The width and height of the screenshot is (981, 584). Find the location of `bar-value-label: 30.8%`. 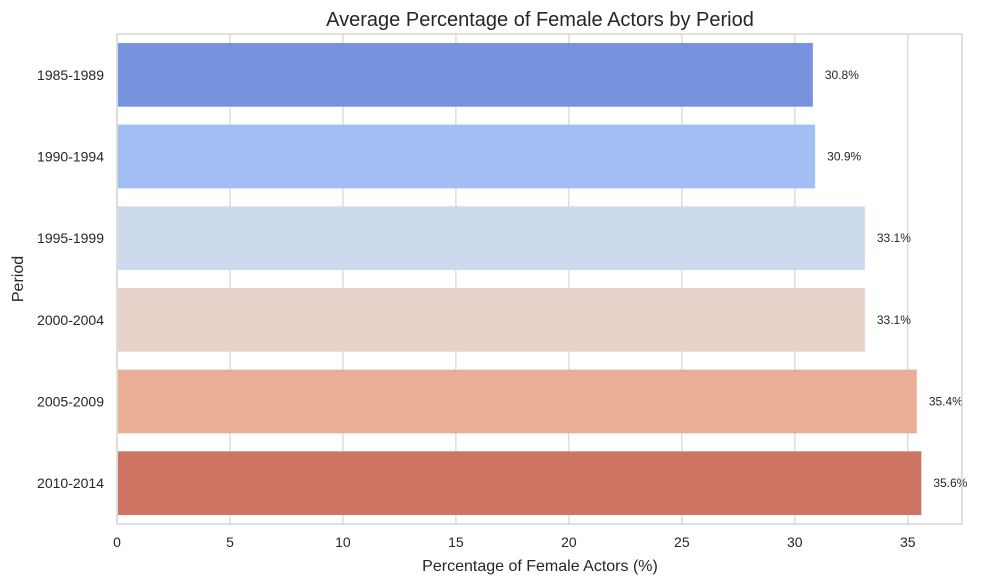

bar-value-label: 30.8% is located at coordinates (842, 75).